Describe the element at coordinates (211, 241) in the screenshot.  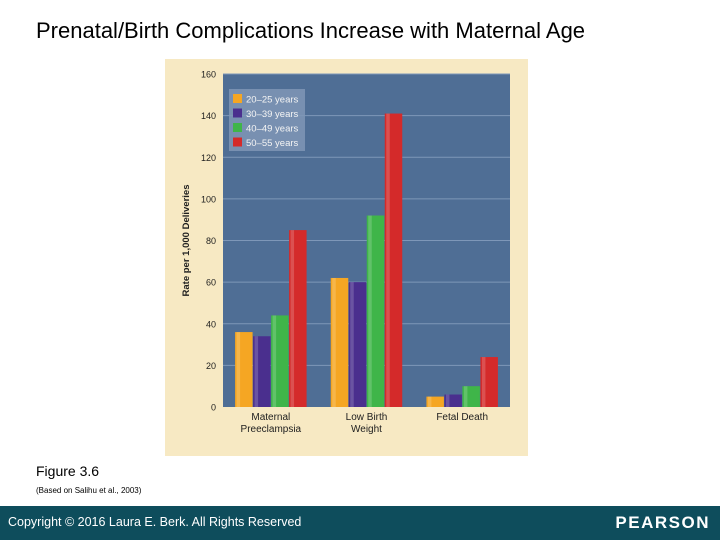
I see `y-tick-label: 80` at that location.